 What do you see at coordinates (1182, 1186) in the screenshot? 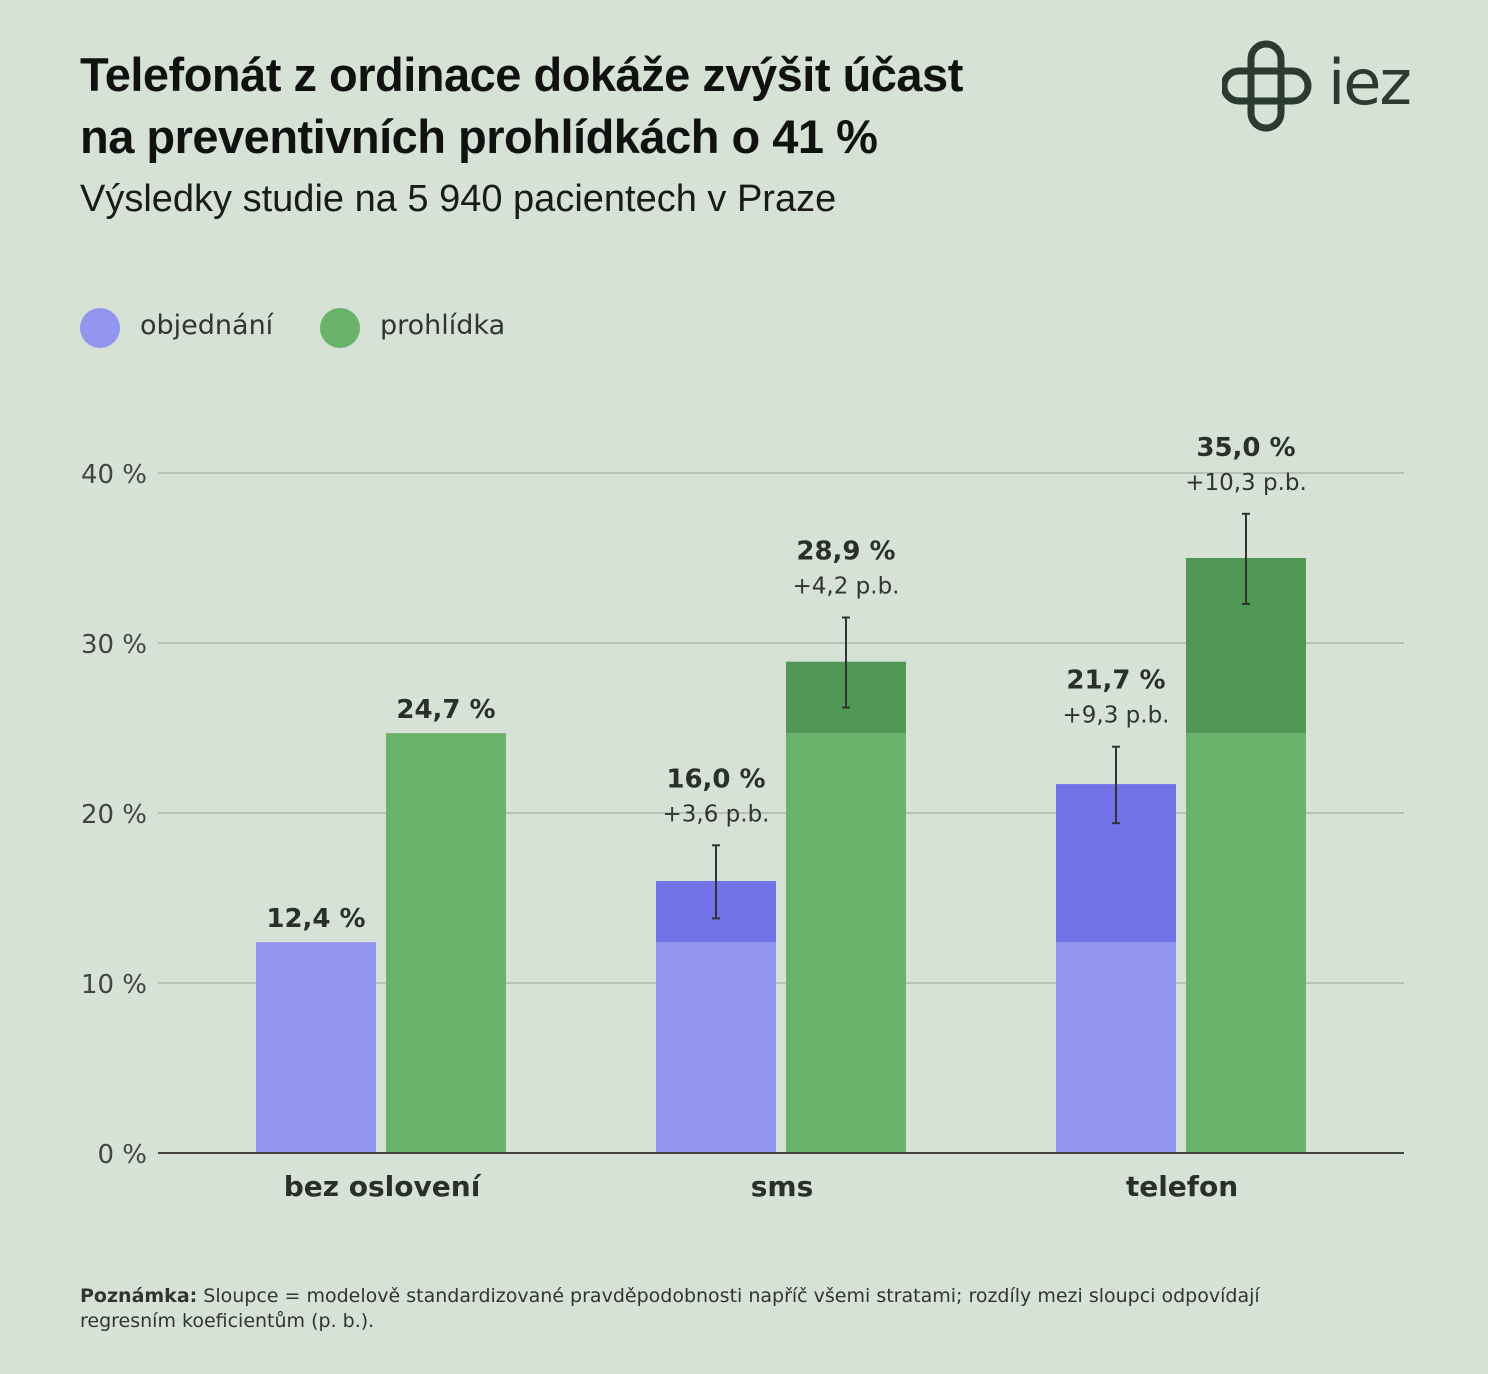
I see `x-tick-label: telefon` at bounding box center [1182, 1186].